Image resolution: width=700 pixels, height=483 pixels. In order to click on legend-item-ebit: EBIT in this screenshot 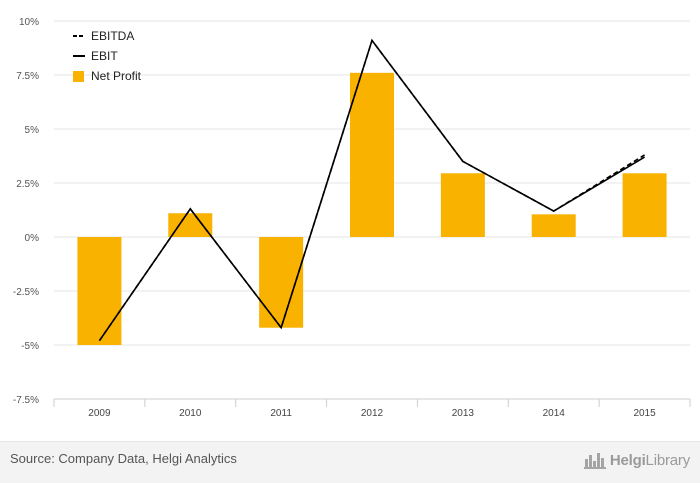, I will do `click(95, 56)`.